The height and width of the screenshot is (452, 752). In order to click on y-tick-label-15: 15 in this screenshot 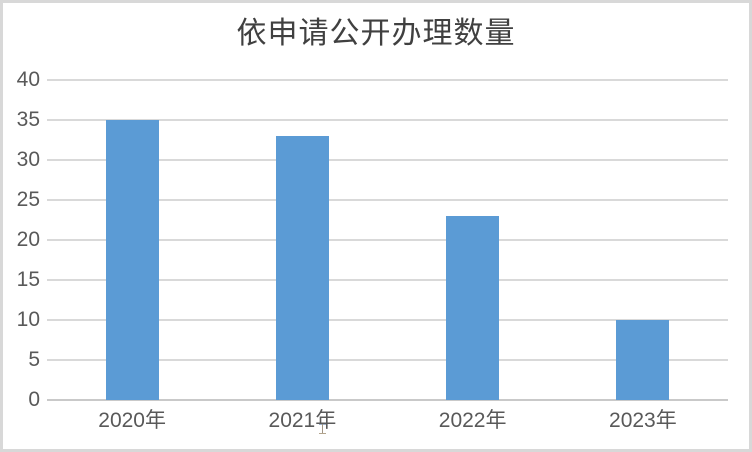, I will do `click(28, 279)`.